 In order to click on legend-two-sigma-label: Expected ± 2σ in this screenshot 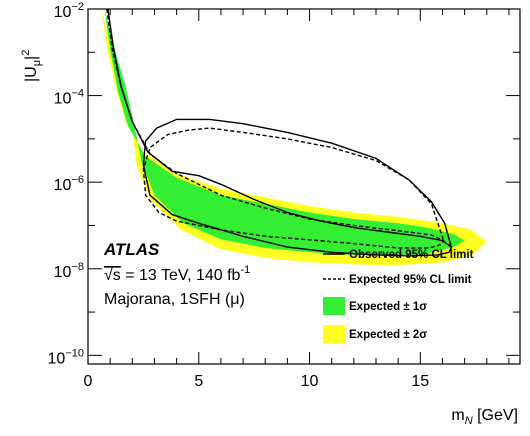, I will do `click(388, 335)`.